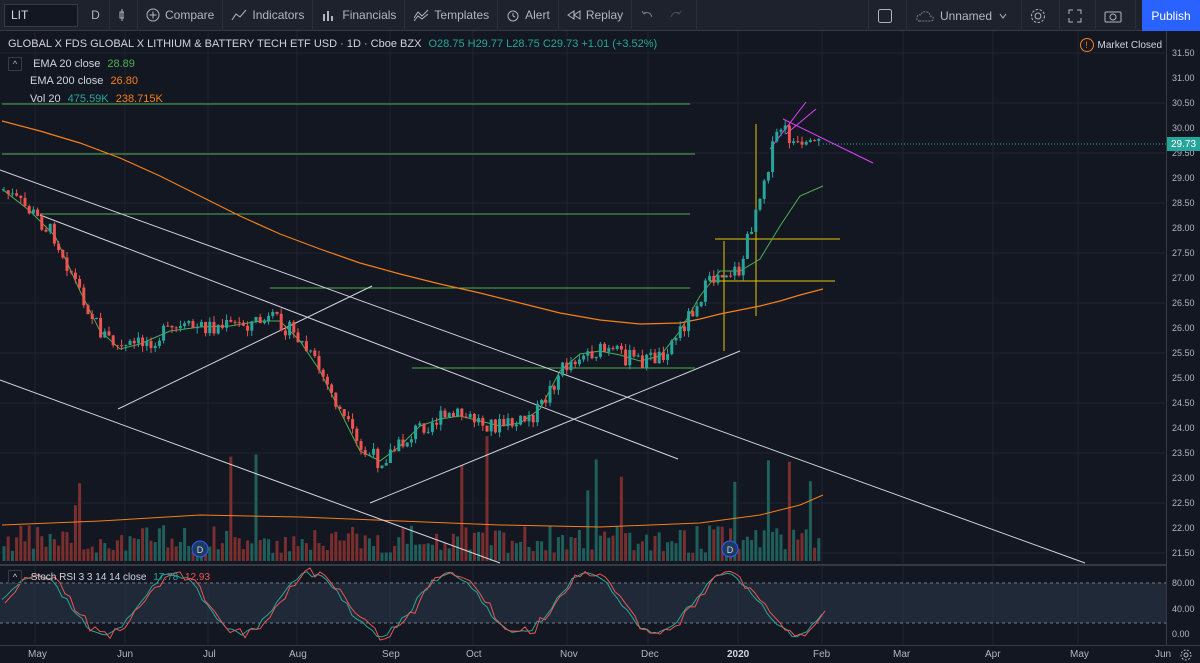  Describe the element at coordinates (1183, 428) in the screenshot. I see `price-tick: 24.00` at that location.